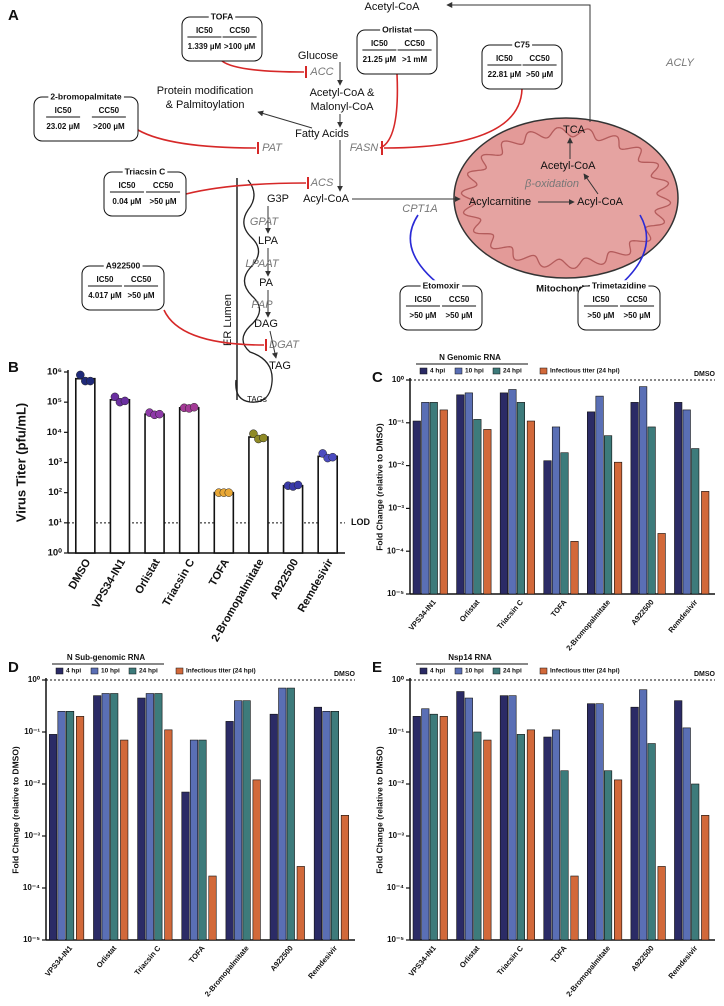 The width and height of the screenshot is (724, 1006). Describe the element at coordinates (54, 402) in the screenshot. I see `y-tick-label: 10⁵` at that location.